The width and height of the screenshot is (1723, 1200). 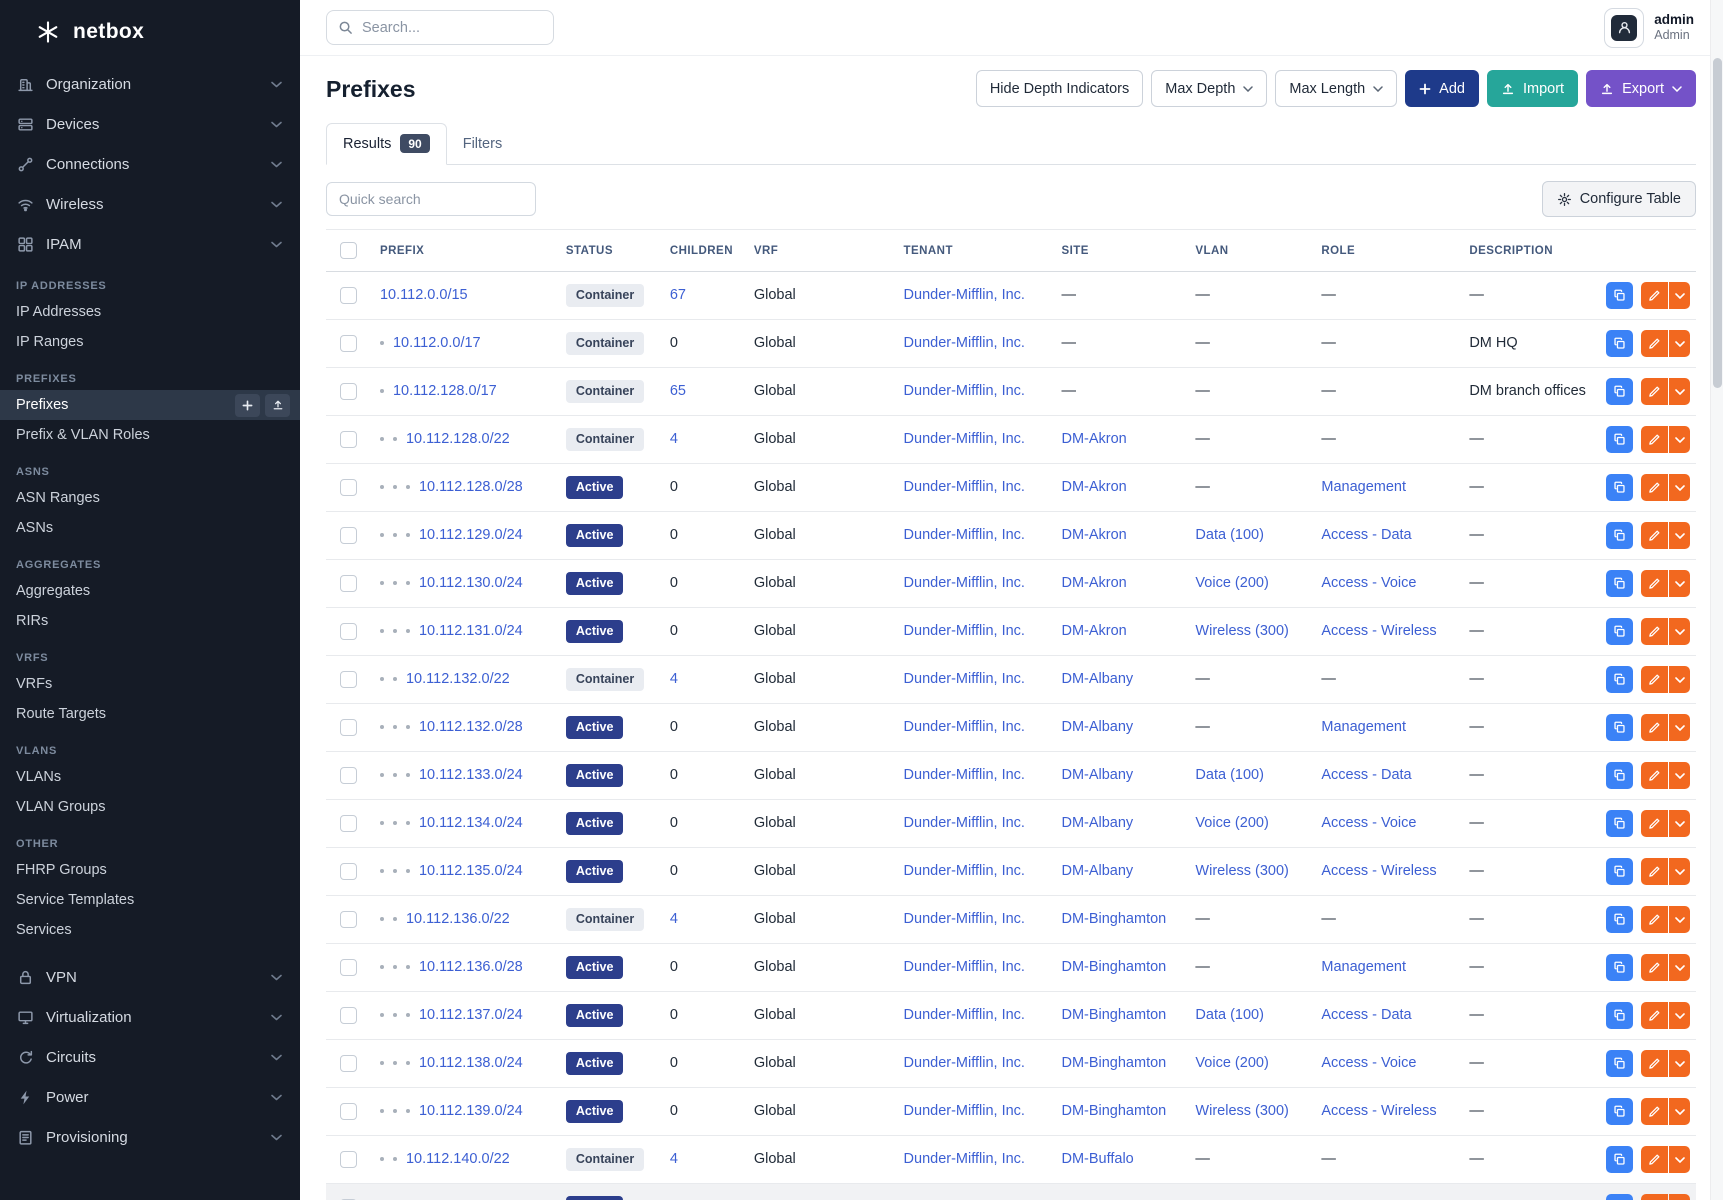 What do you see at coordinates (1336, 88) in the screenshot?
I see `max-length-dropdown: Max Length` at bounding box center [1336, 88].